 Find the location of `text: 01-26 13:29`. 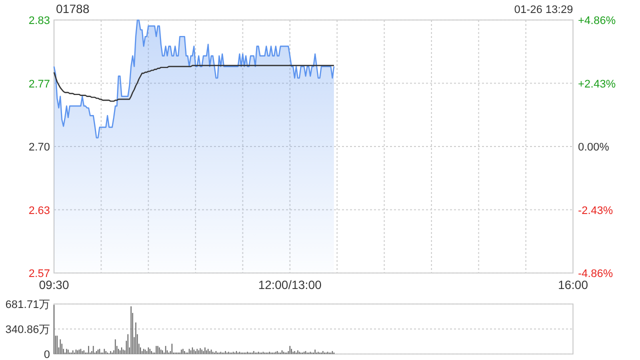

text: 01-26 13:29 is located at coordinates (543, 10).